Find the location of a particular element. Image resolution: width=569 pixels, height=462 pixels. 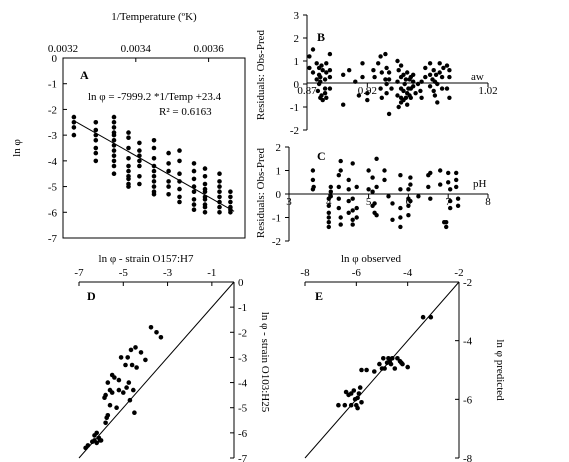

y-tick-label: -6 is located at coordinates (468, 400).